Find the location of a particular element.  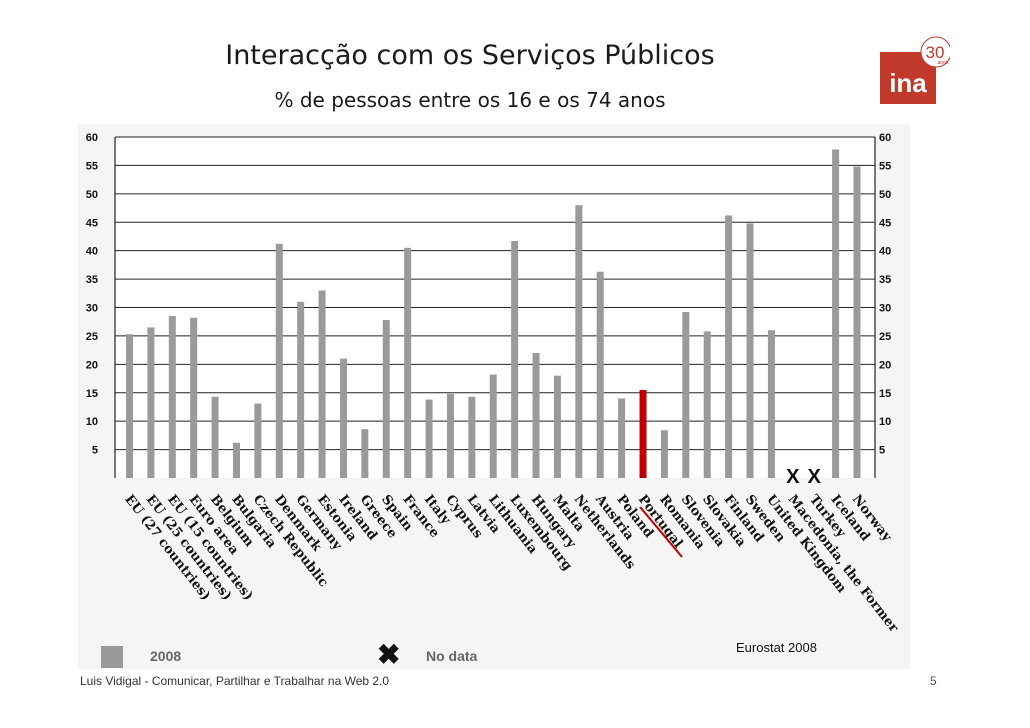

bar-euro-area is located at coordinates (194, 397).